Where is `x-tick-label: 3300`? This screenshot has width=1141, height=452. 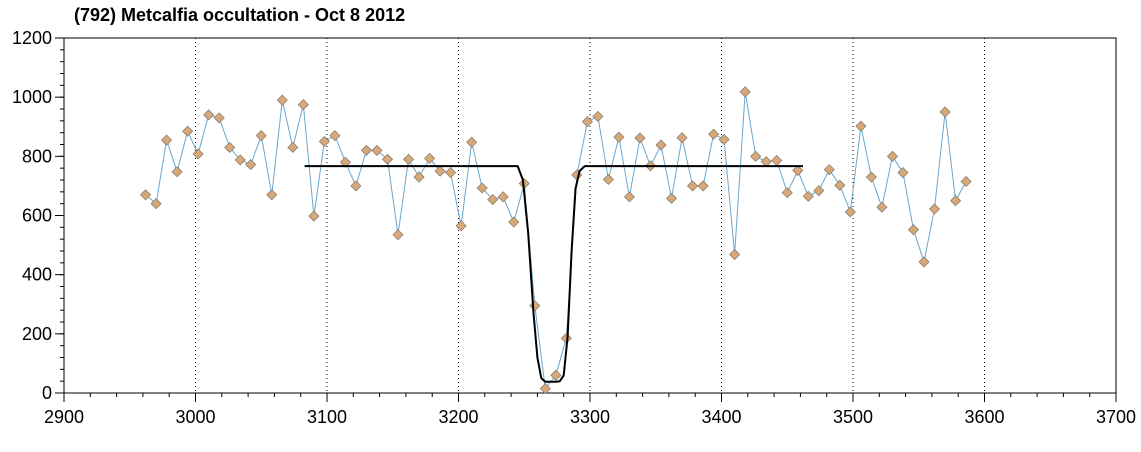
x-tick-label: 3300 is located at coordinates (590, 417).